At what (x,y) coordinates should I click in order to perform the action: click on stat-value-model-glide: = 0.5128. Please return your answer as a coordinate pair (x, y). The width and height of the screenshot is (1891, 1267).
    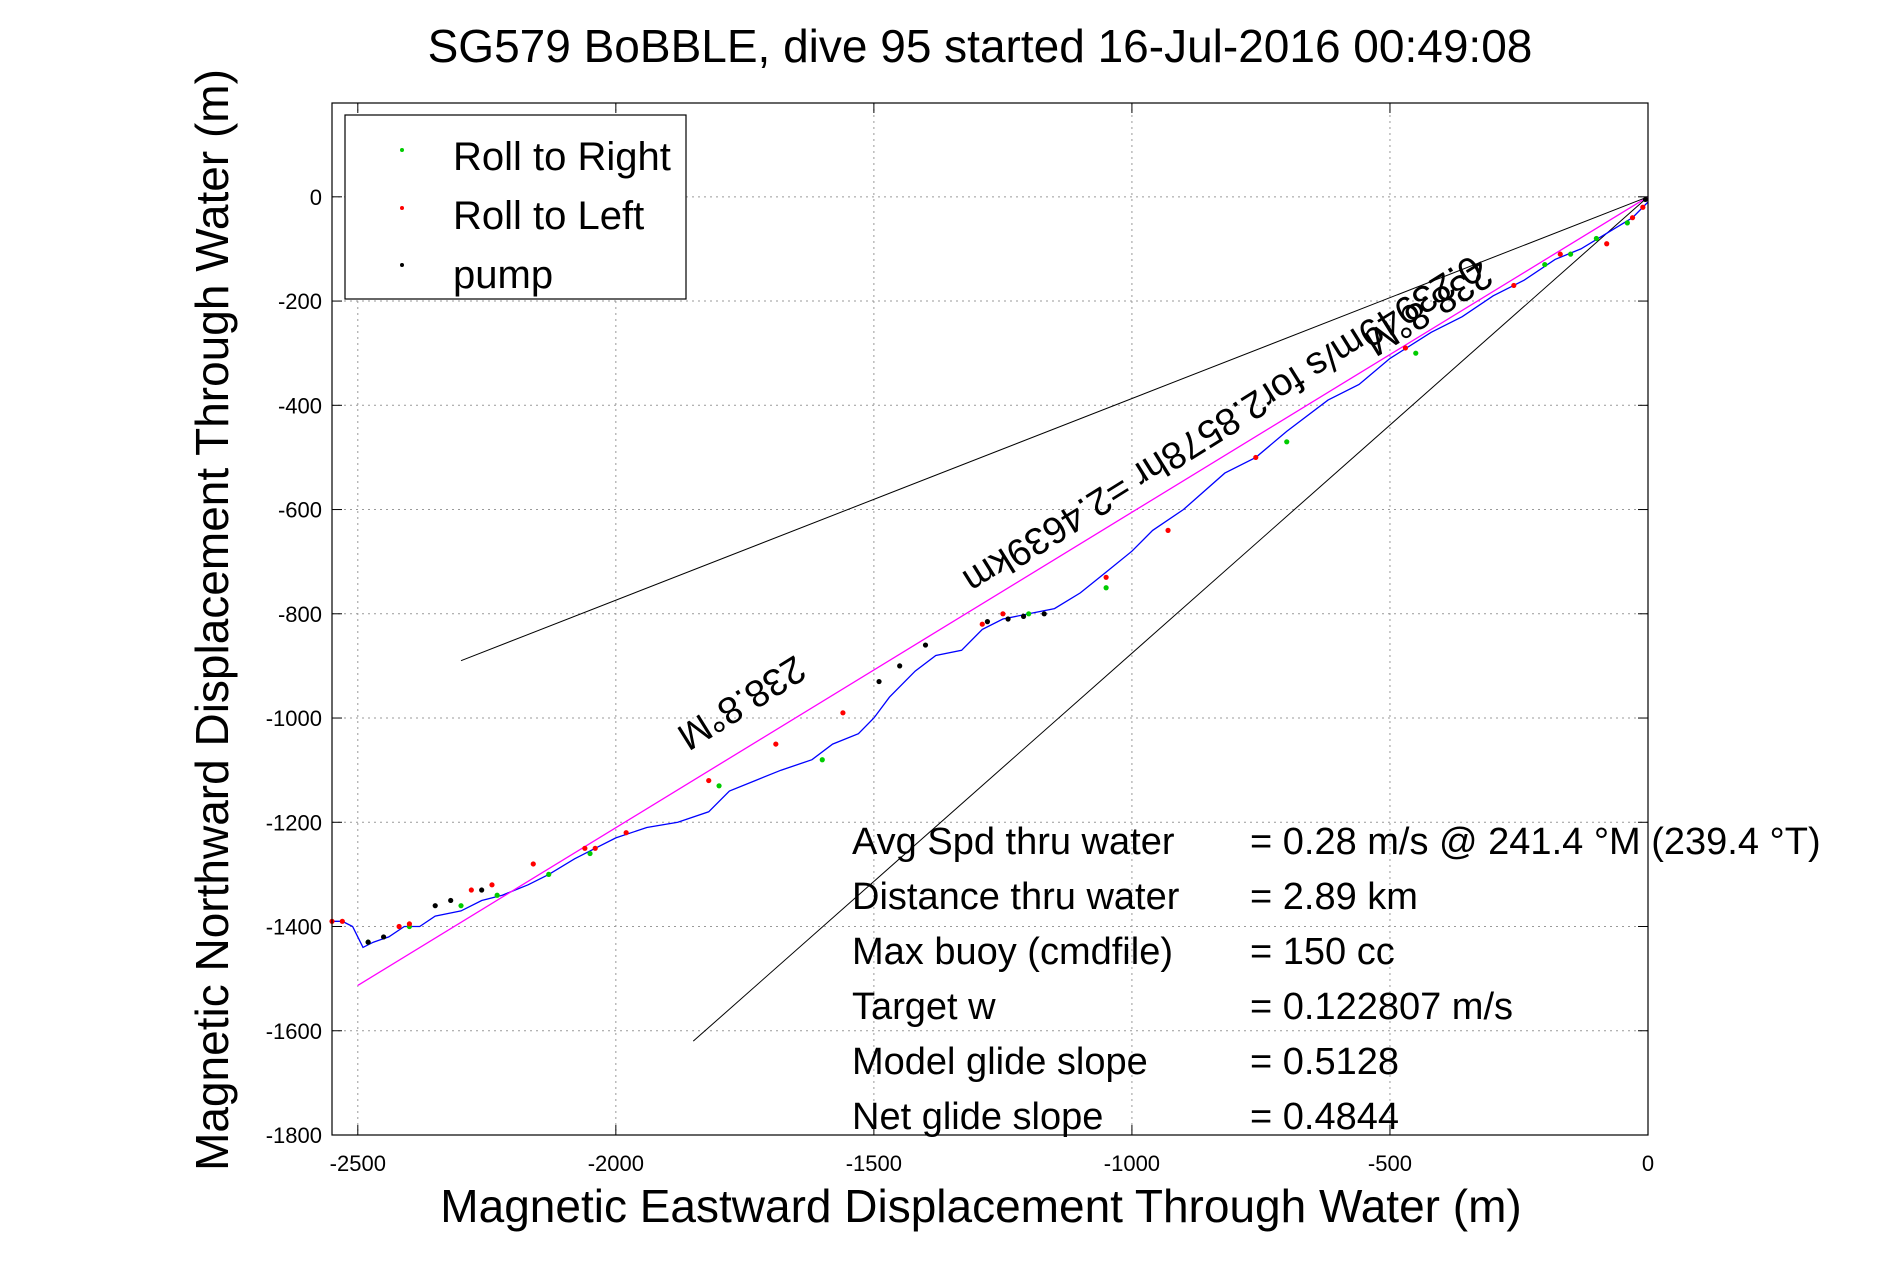
    Looking at the image, I should click on (1324, 1062).